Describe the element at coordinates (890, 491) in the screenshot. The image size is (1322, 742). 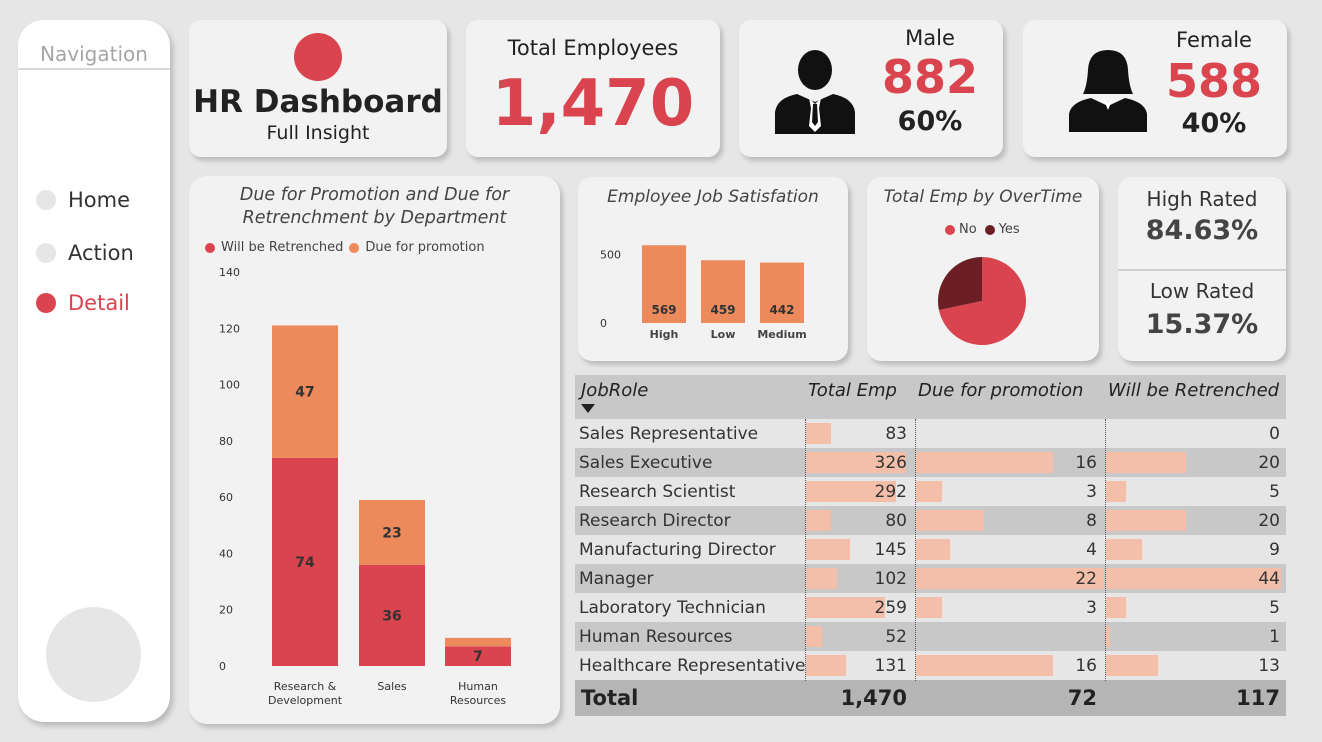
I see `cell-total: 292` at that location.